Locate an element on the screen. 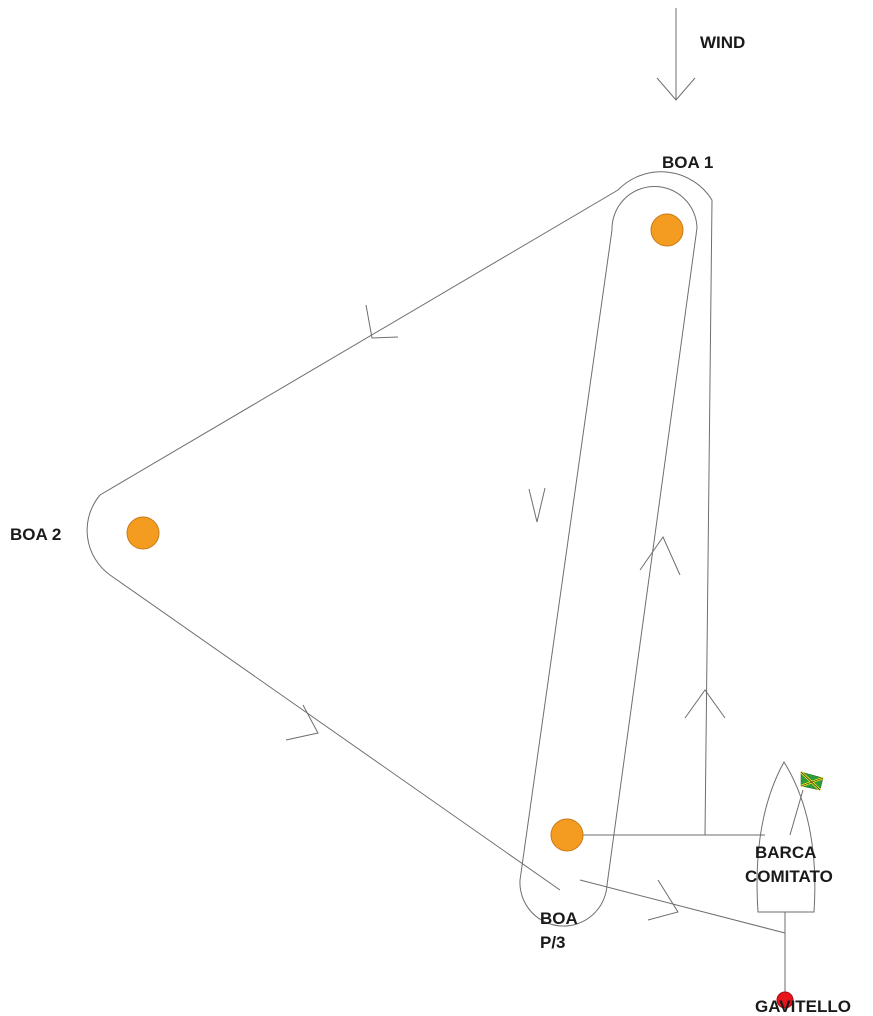 Image resolution: width=873 pixels, height=1016 pixels. start-line-right is located at coordinates (708, 517).